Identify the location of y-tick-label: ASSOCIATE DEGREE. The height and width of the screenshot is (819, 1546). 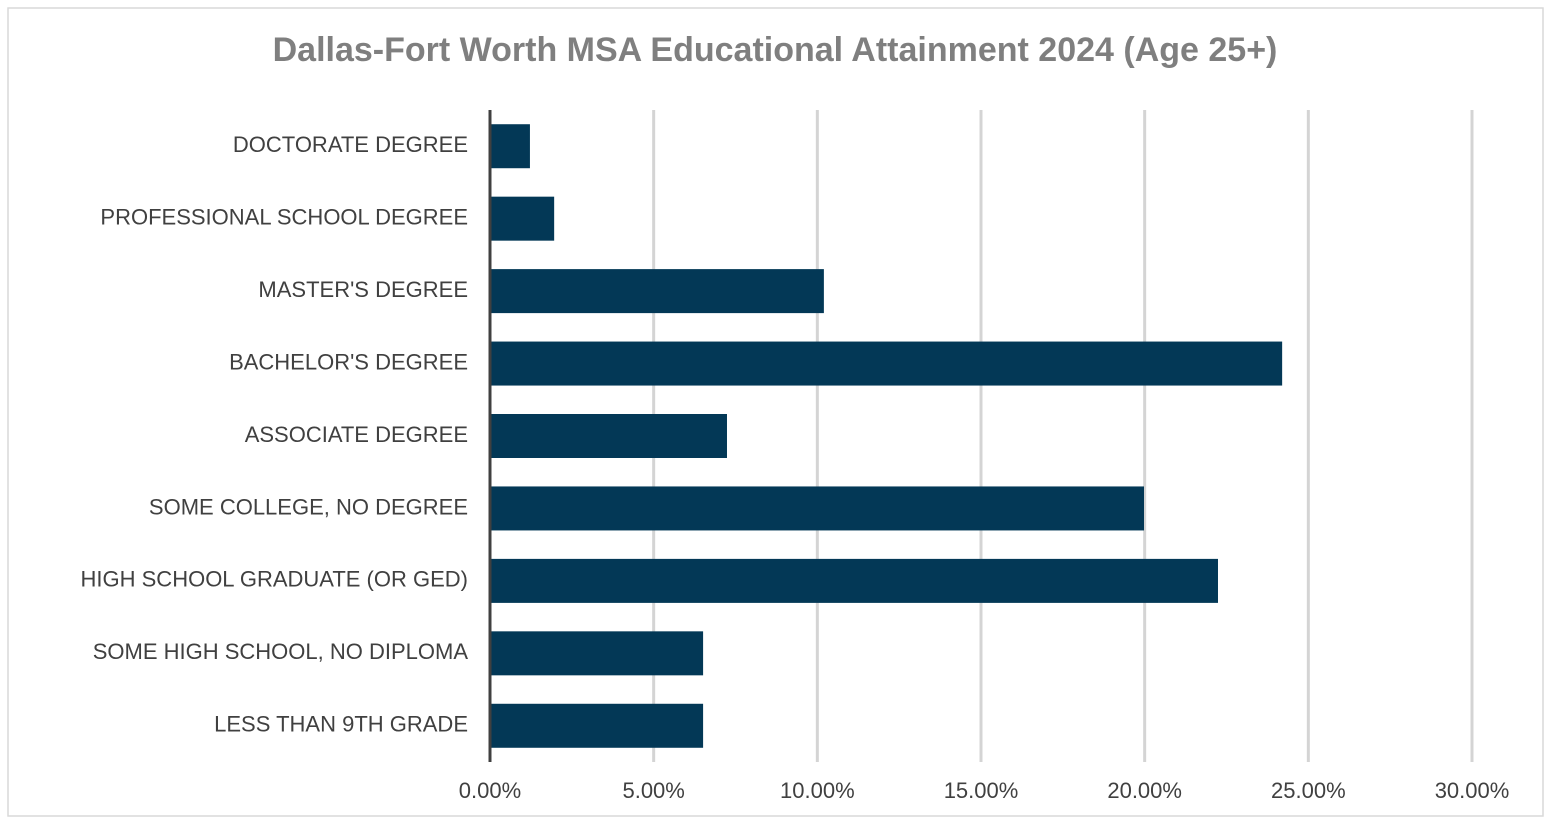
(356, 434).